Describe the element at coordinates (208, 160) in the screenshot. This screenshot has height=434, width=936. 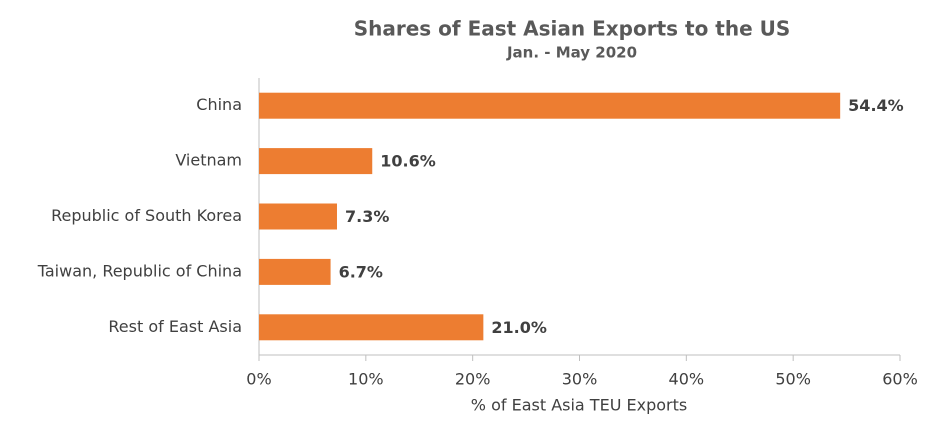
I see `y-tick-label: Vietnam` at that location.